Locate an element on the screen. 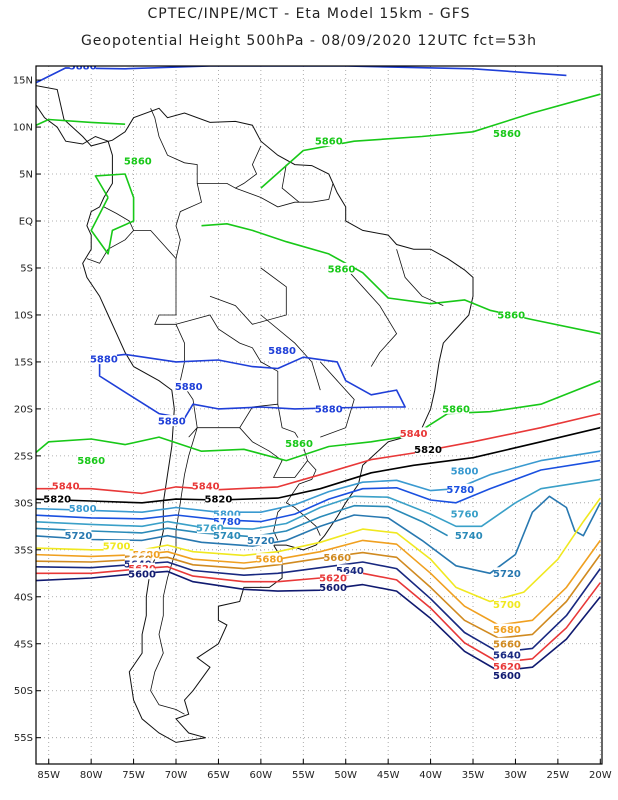 The width and height of the screenshot is (618, 800). lat-tick-label: 10N is located at coordinates (23, 128).